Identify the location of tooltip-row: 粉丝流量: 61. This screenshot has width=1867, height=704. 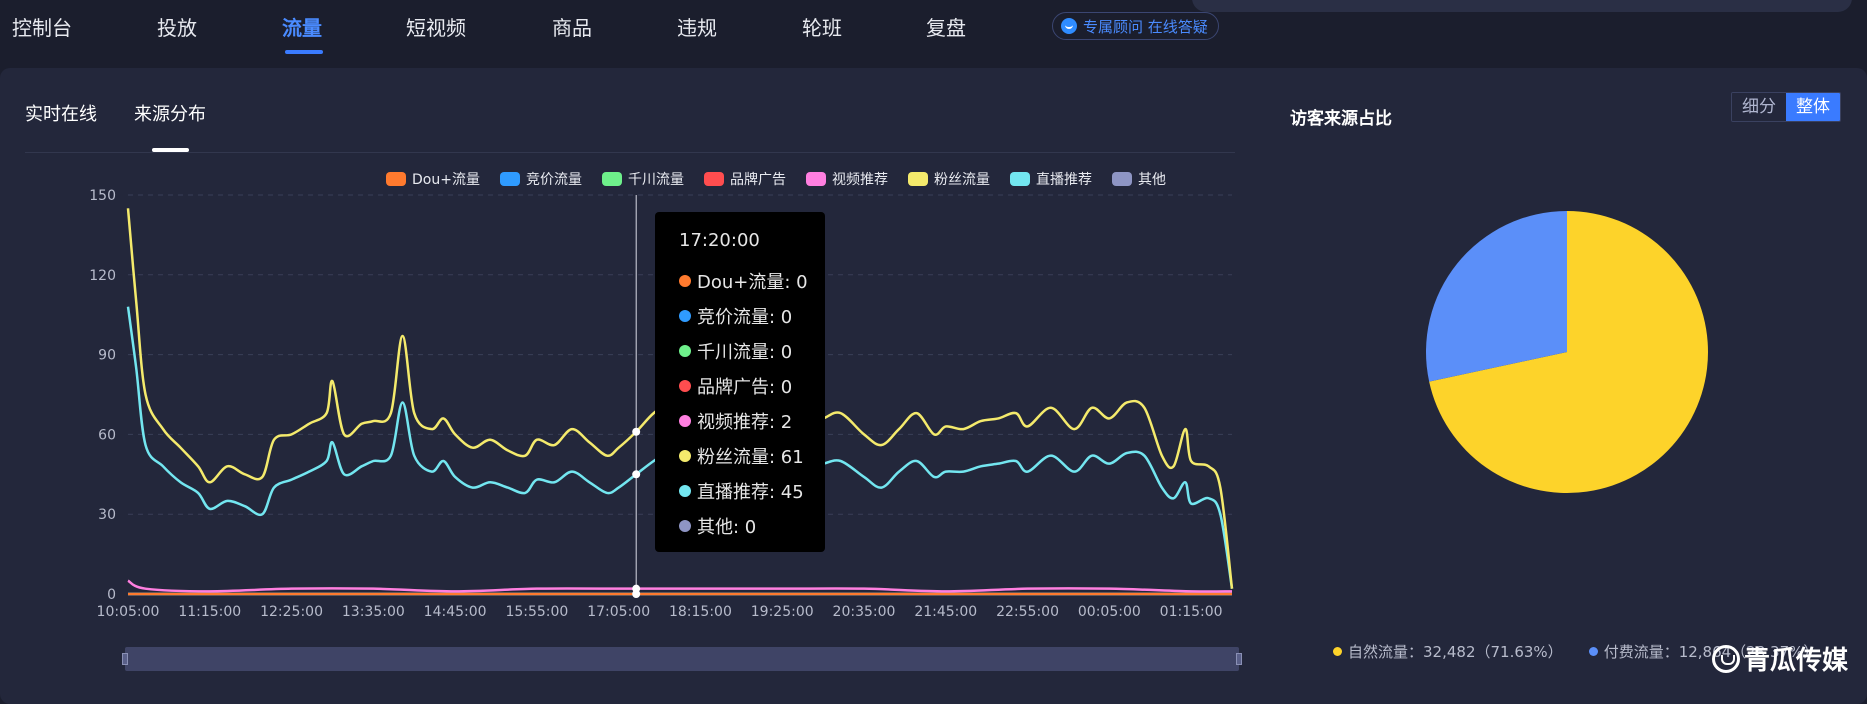
(752, 455).